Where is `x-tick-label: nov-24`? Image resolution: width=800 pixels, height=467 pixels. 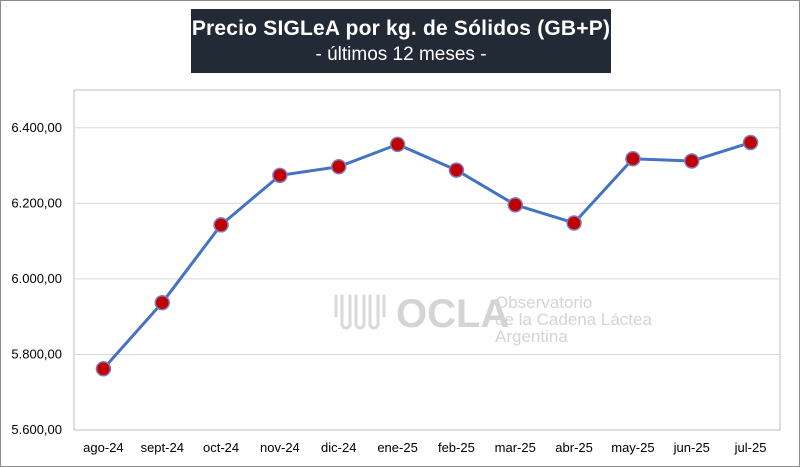 x-tick-label: nov-24 is located at coordinates (280, 447).